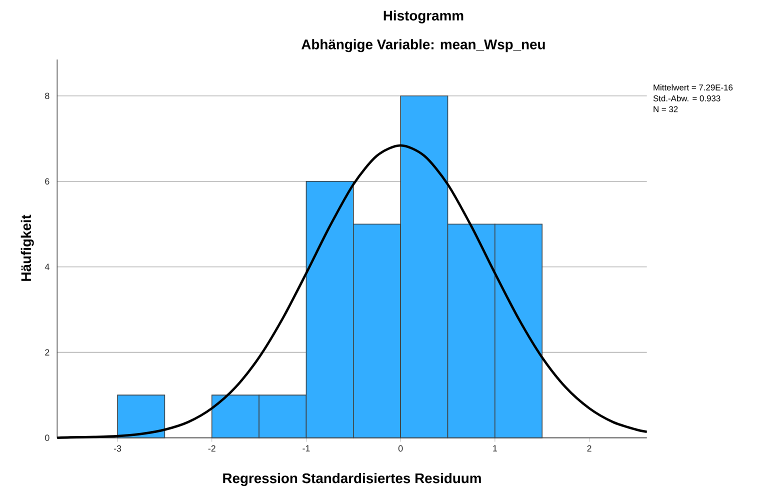 The width and height of the screenshot is (761, 494). I want to click on x-tick-label: -3, so click(118, 448).